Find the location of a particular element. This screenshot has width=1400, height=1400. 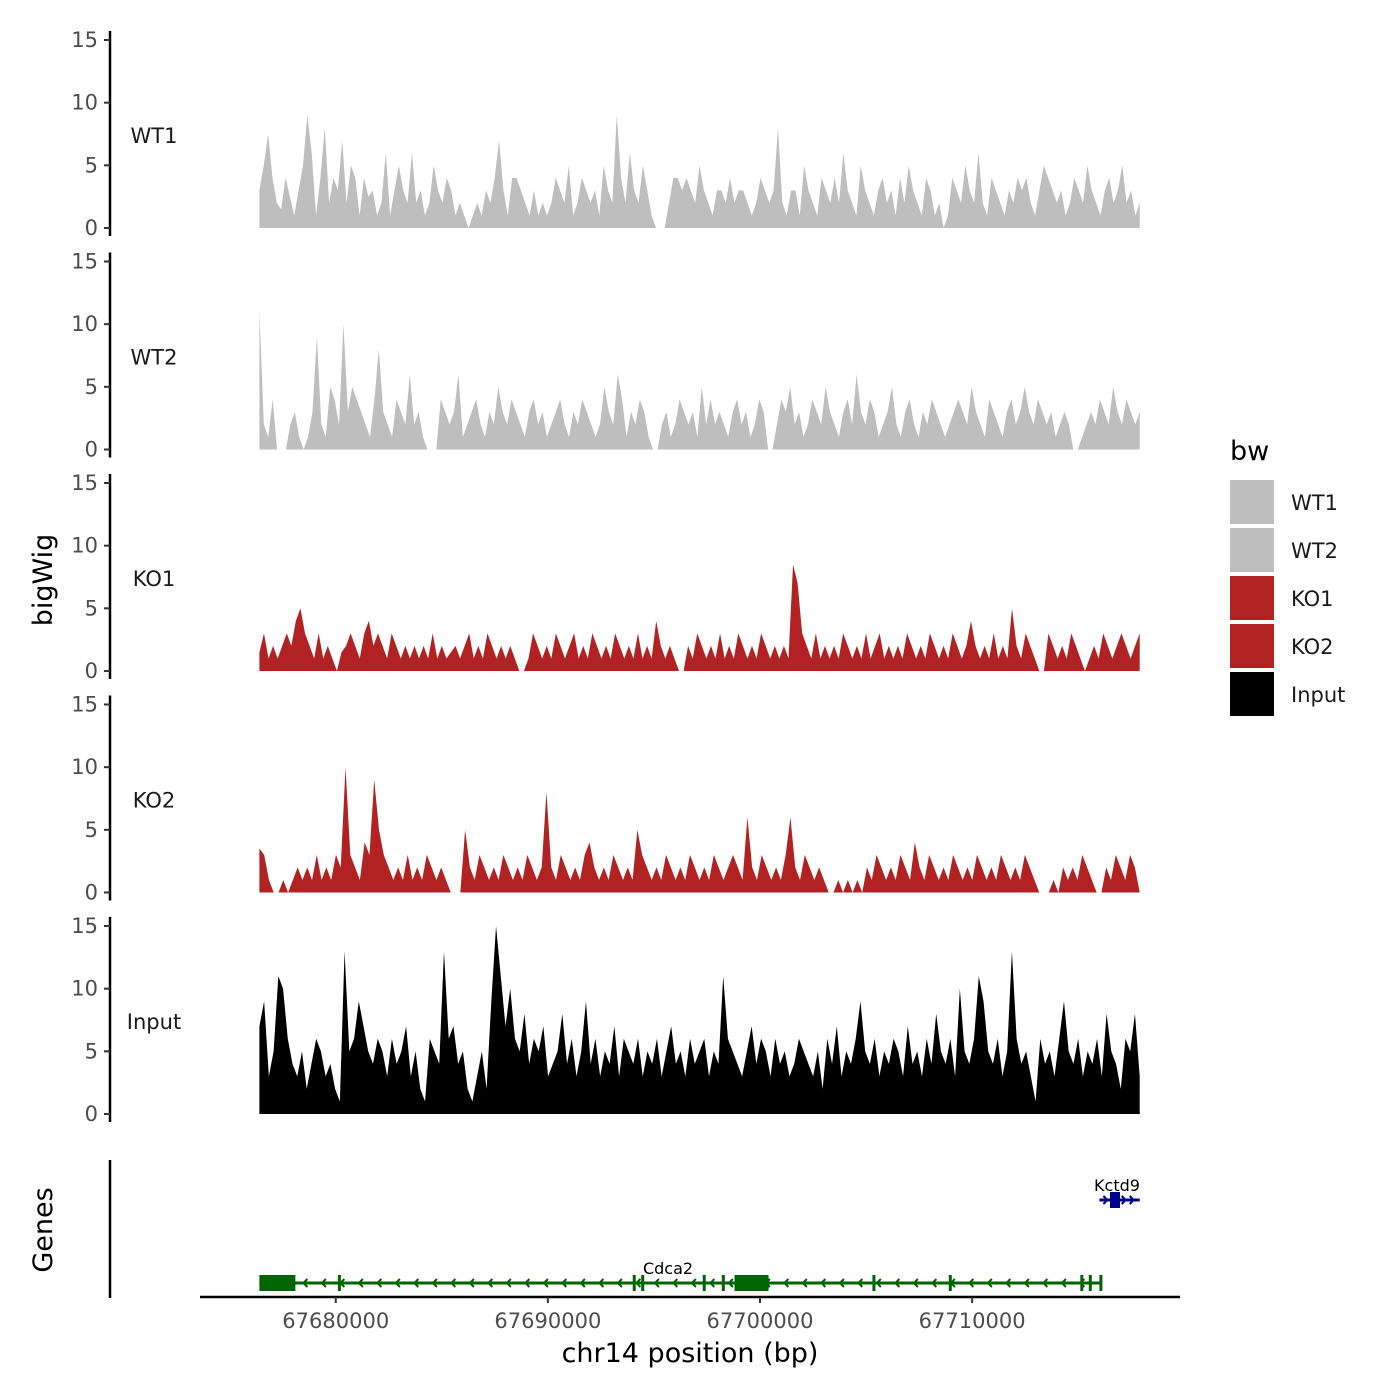

x-tick-label: 67690000 is located at coordinates (547, 1321).